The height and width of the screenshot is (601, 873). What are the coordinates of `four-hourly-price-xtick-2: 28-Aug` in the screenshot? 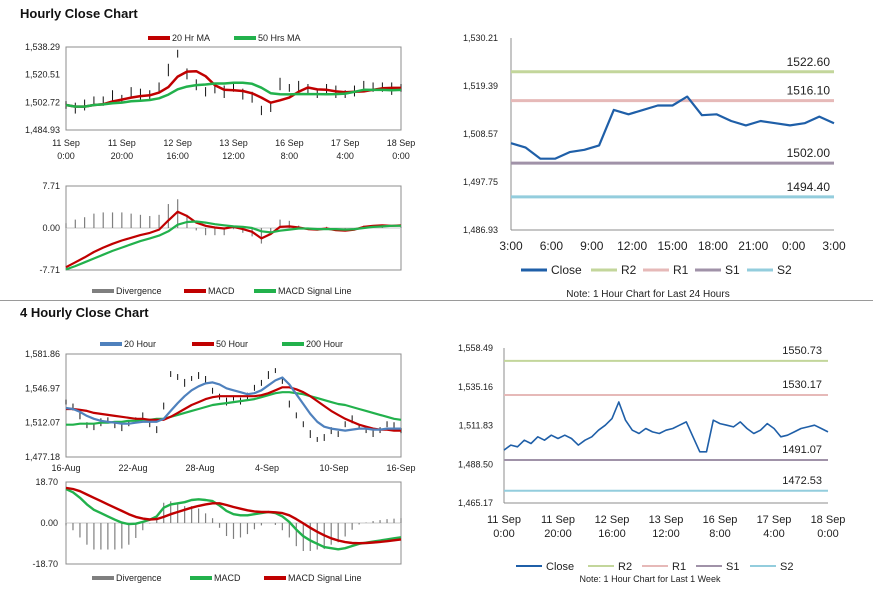 It's located at (199, 468).